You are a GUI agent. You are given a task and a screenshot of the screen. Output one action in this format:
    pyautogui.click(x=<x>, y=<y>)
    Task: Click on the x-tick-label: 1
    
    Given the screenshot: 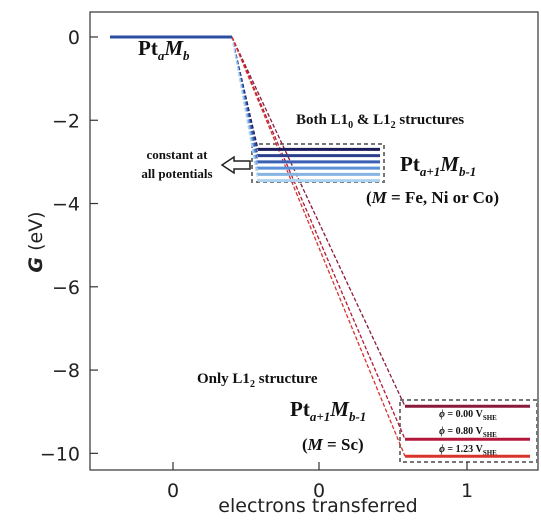 What is the action you would take?
    pyautogui.click(x=467, y=491)
    